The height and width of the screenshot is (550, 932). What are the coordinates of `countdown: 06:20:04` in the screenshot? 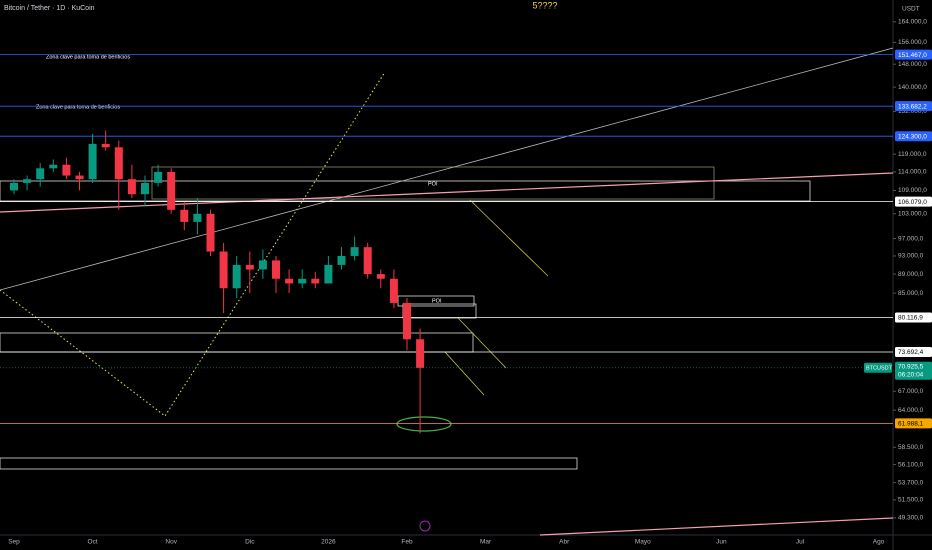 It's located at (911, 375).